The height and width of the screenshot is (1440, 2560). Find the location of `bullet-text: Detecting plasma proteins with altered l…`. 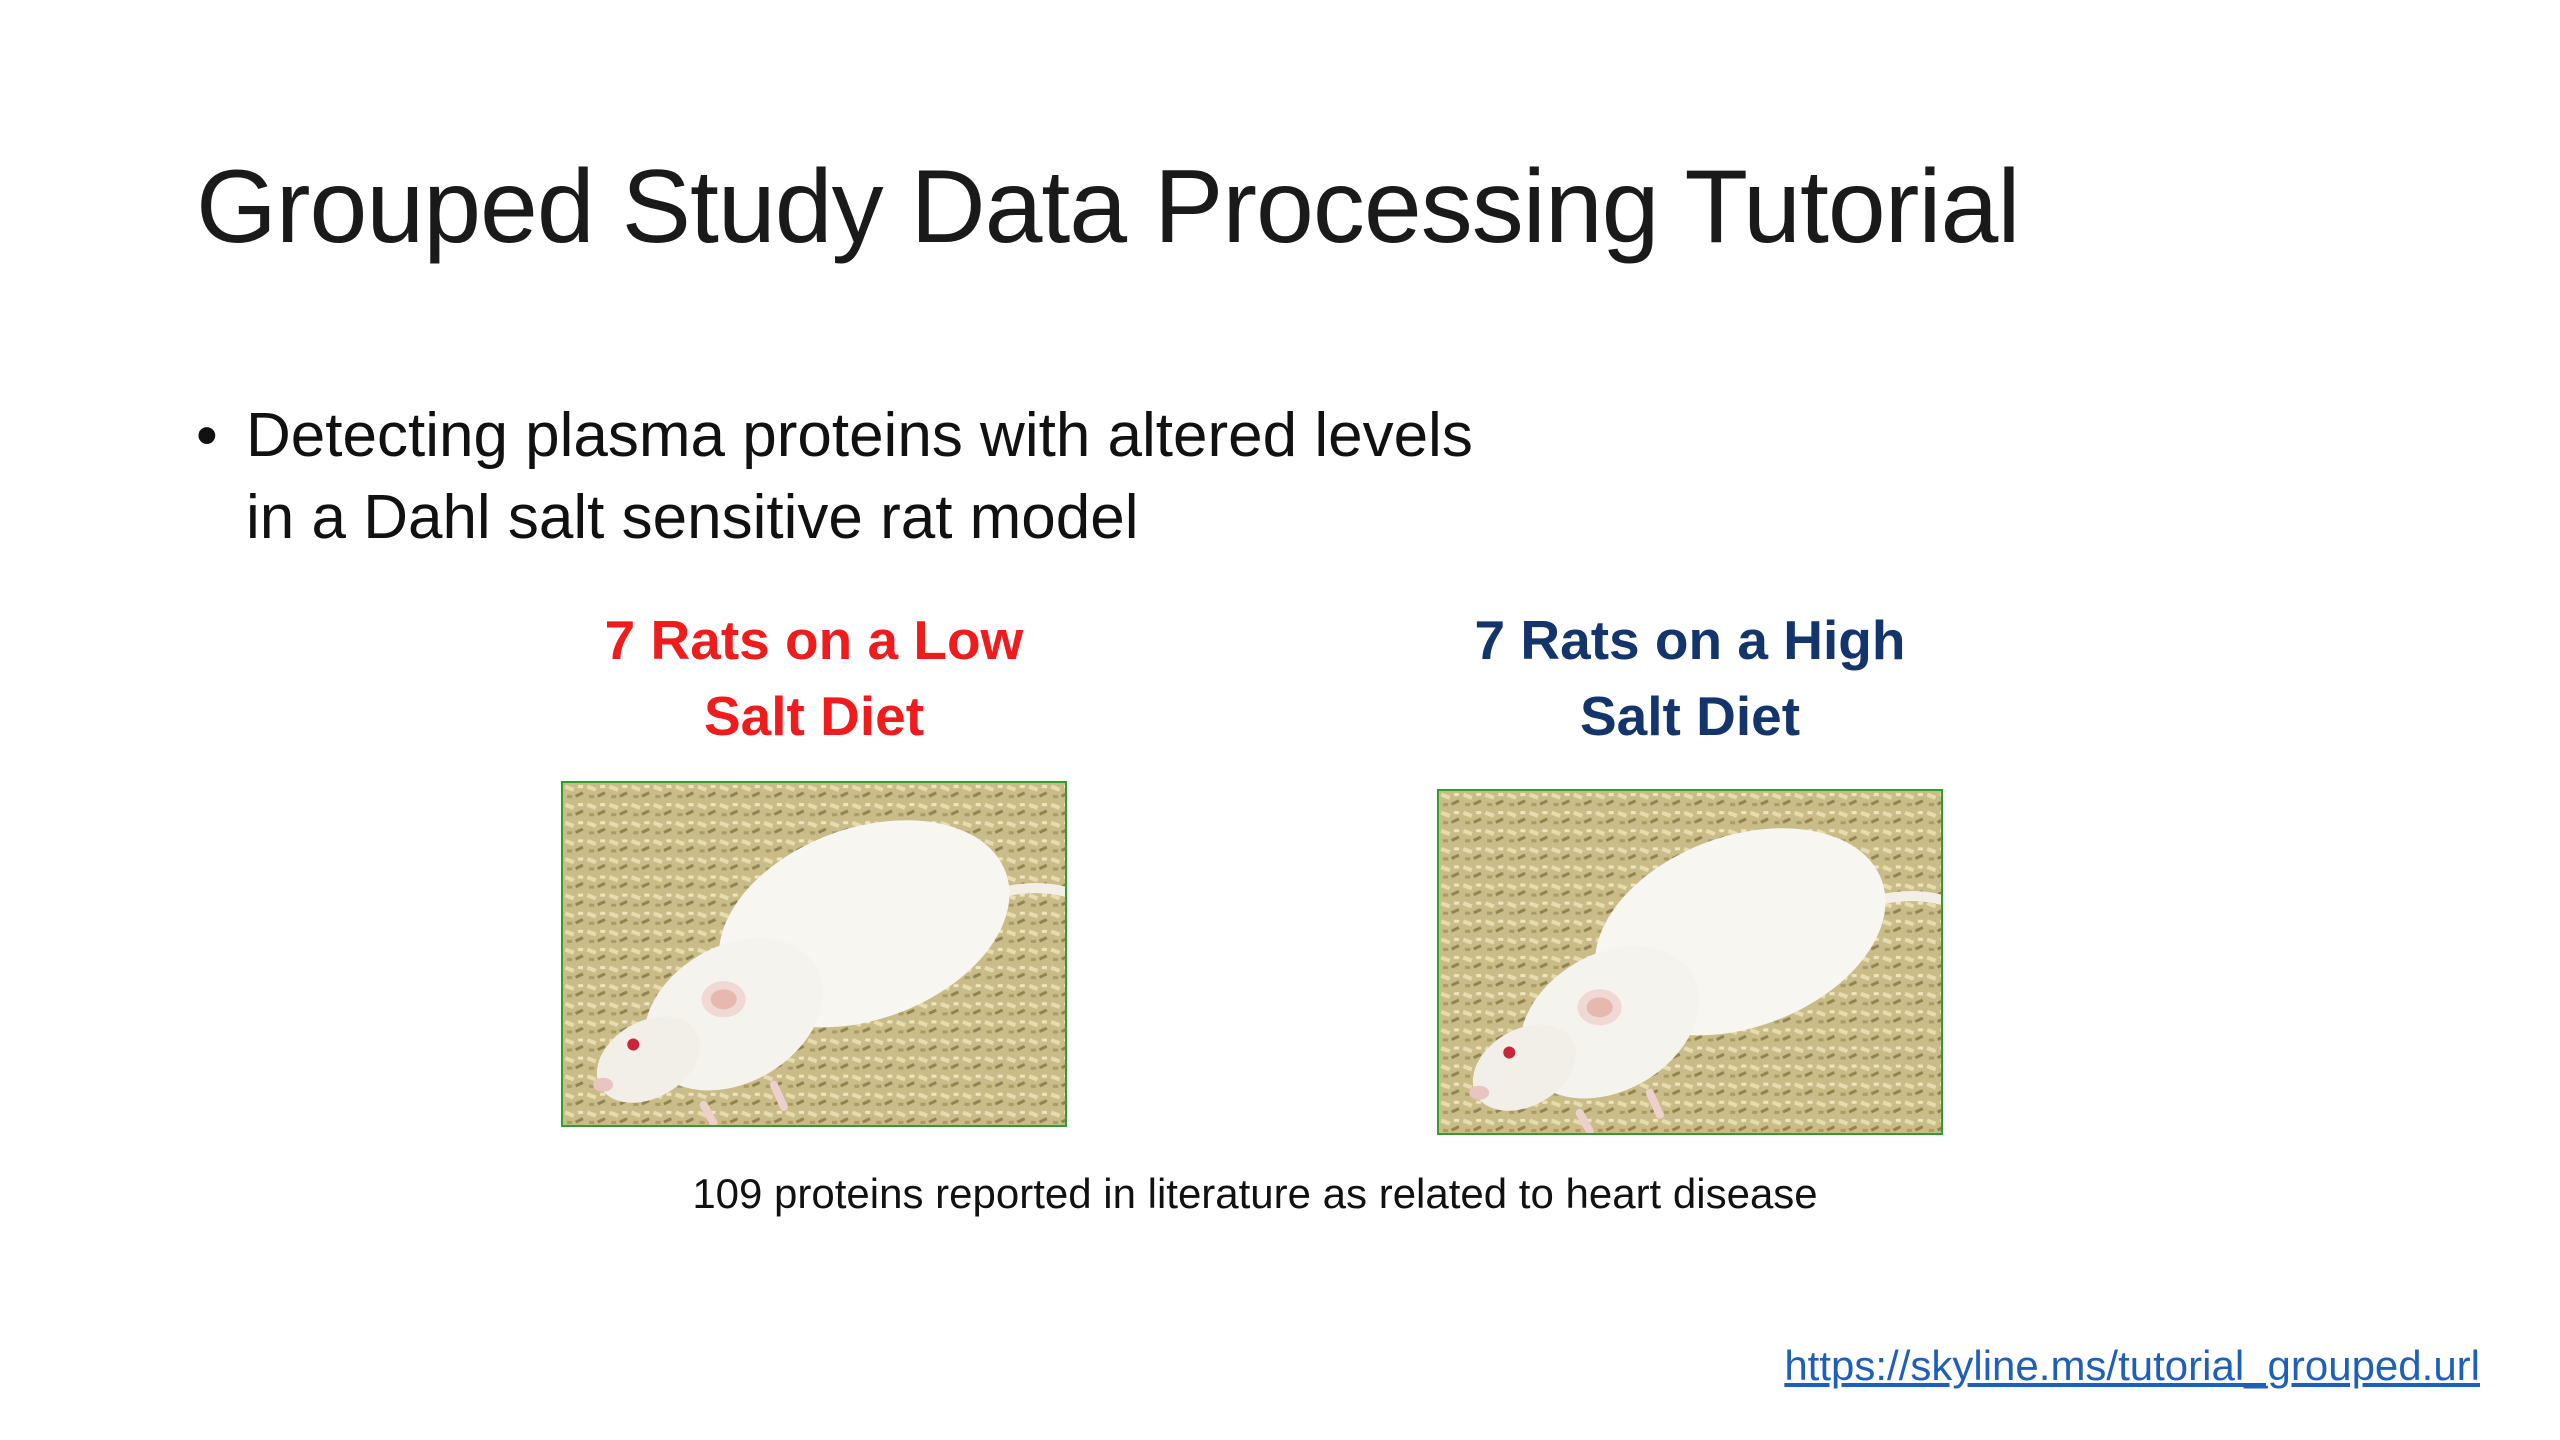

bullet-text: Detecting plasma proteins with altered l… is located at coordinates (1046, 477).